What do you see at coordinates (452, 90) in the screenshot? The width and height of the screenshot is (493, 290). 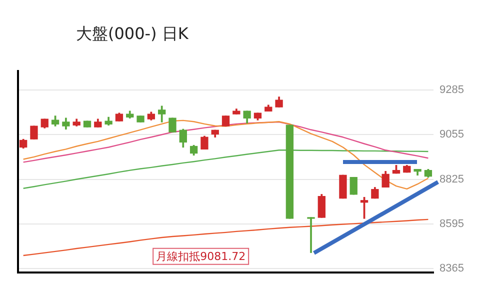 I see `y-tick-label: 9285` at bounding box center [452, 90].